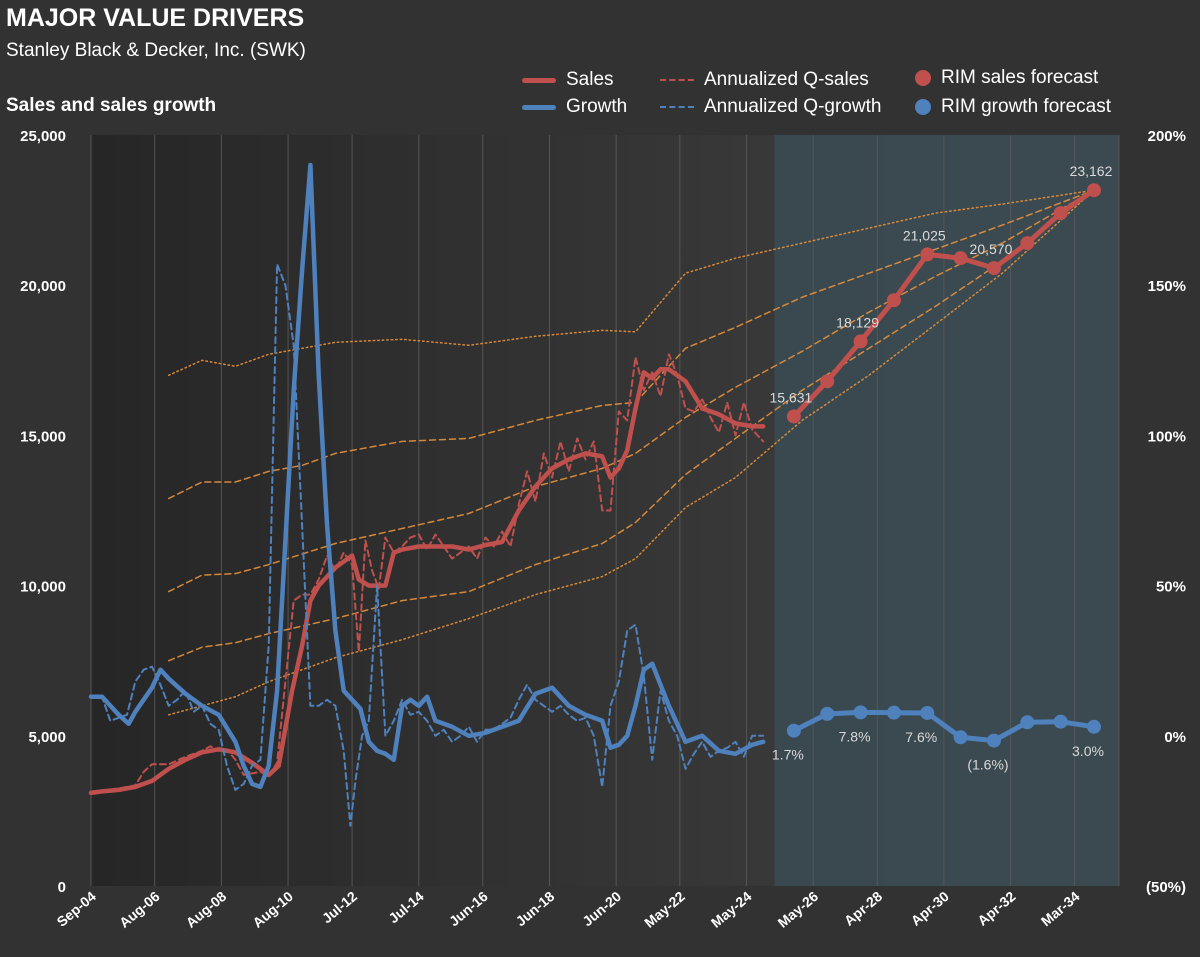 The height and width of the screenshot is (957, 1200). I want to click on x-tick-label: Jun-20, so click(601, 908).